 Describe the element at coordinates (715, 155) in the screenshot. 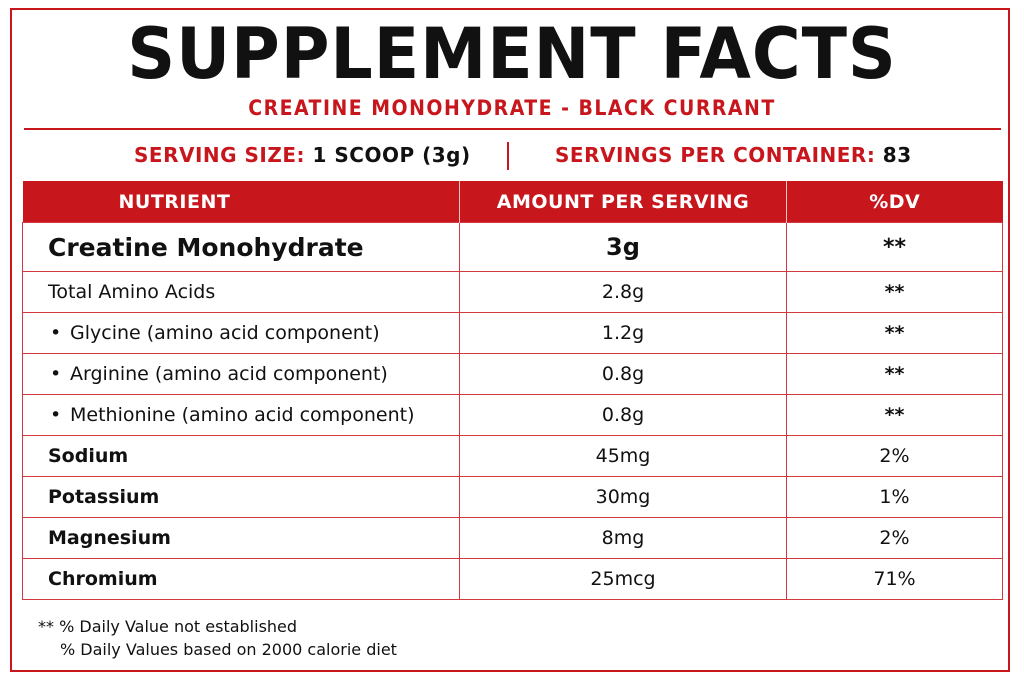

I see `servings-per-container-label: SERVINGS PER CONTAINER:` at that location.